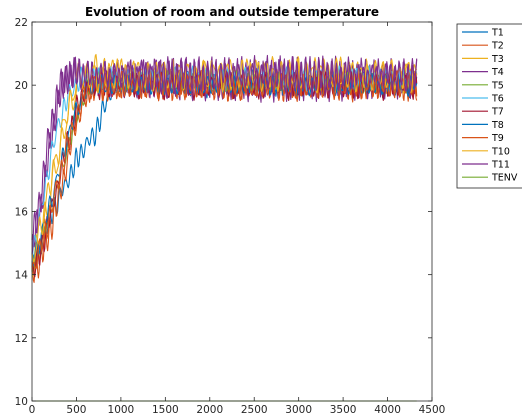  I want to click on legend-label-t5: T5, so click(497, 85).